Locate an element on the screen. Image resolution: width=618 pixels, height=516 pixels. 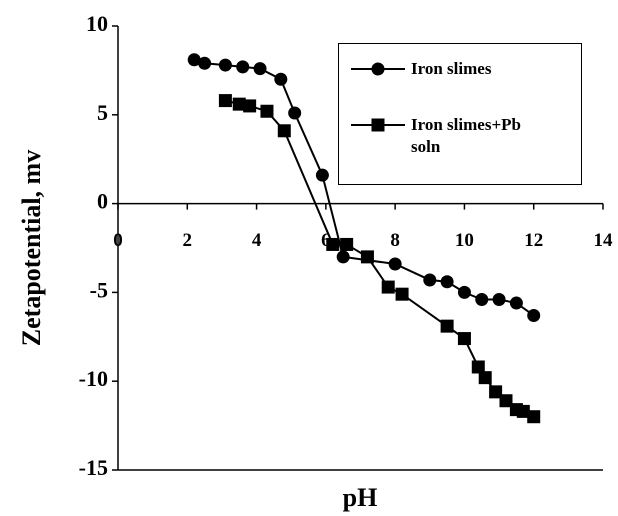
y-tick-label: -15 is located at coordinates (93, 467).